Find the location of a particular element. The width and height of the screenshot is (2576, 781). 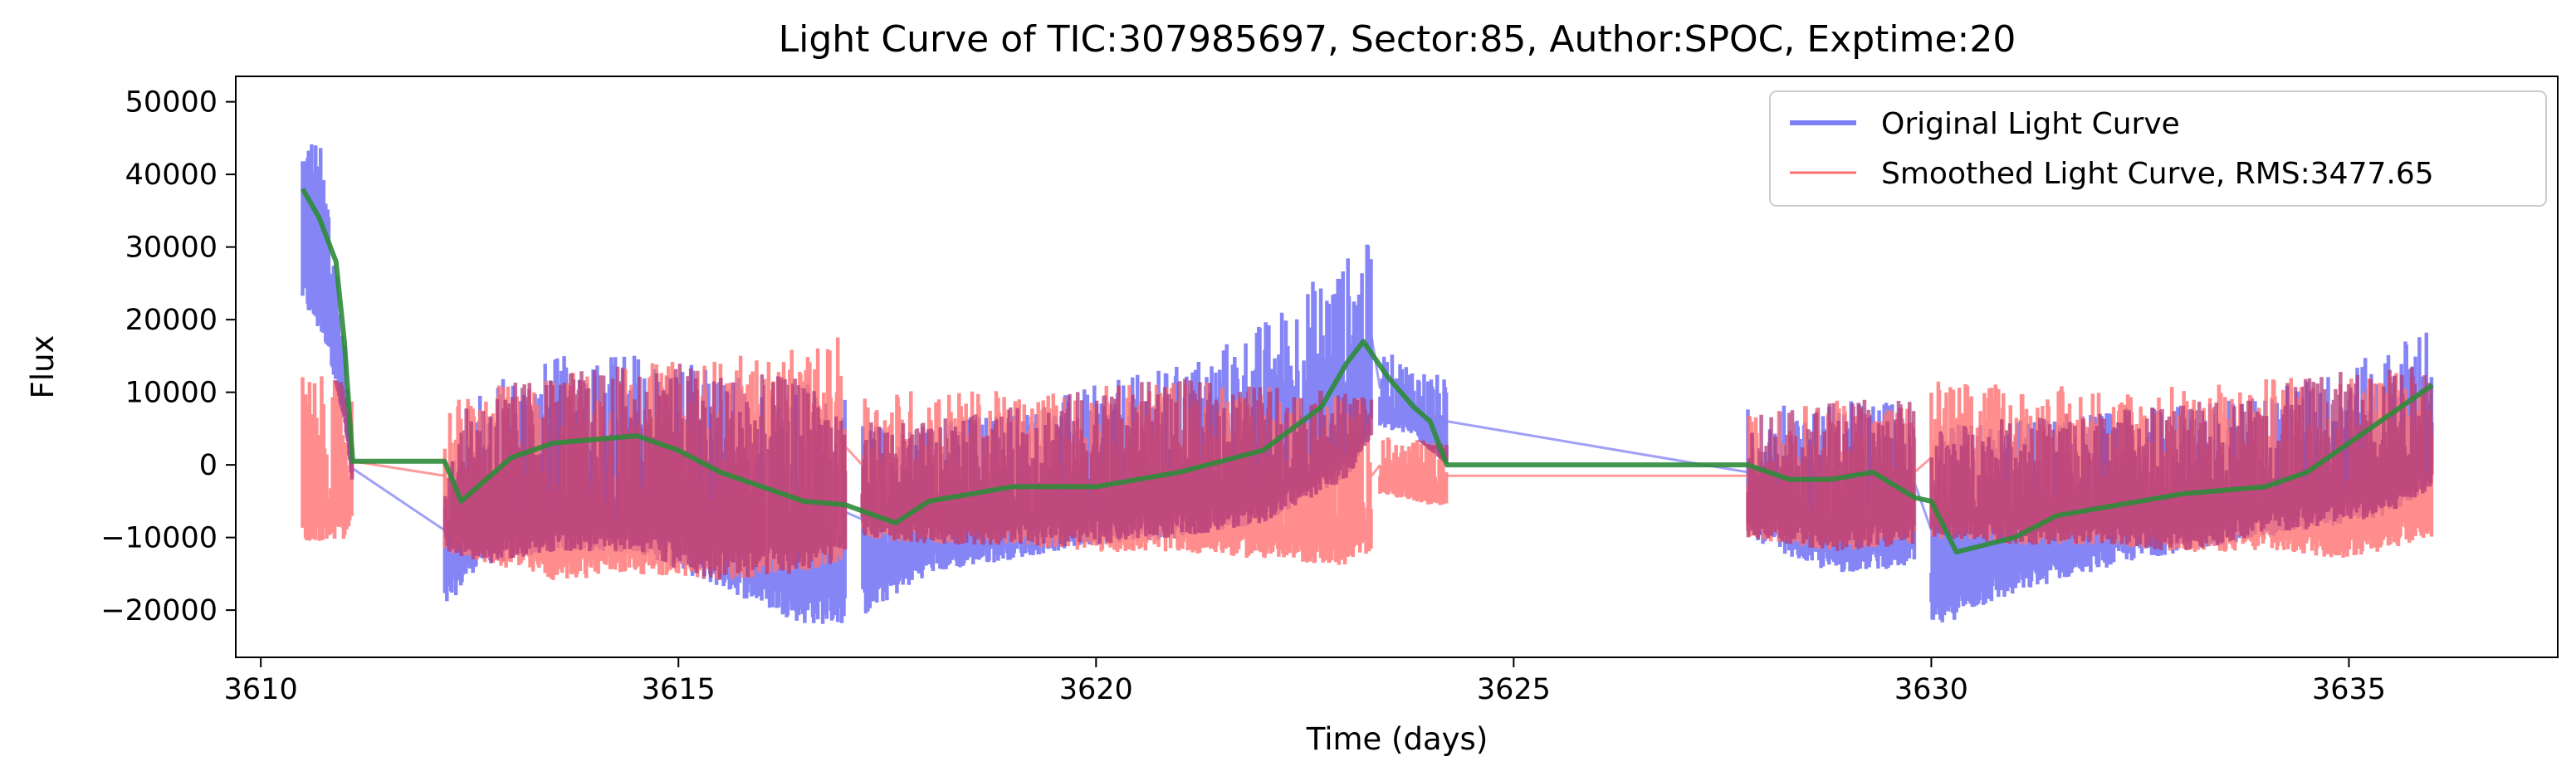

x-axis: 3610 3615 3620 3625 3630 3635 is located at coordinates (1305, 681).